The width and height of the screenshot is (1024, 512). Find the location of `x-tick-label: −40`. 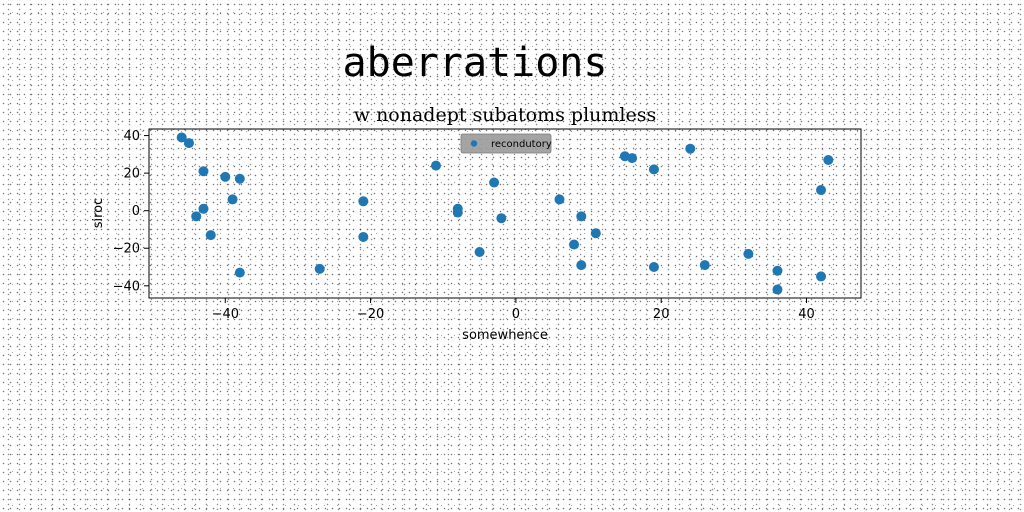

x-tick-label: −40 is located at coordinates (225, 314).